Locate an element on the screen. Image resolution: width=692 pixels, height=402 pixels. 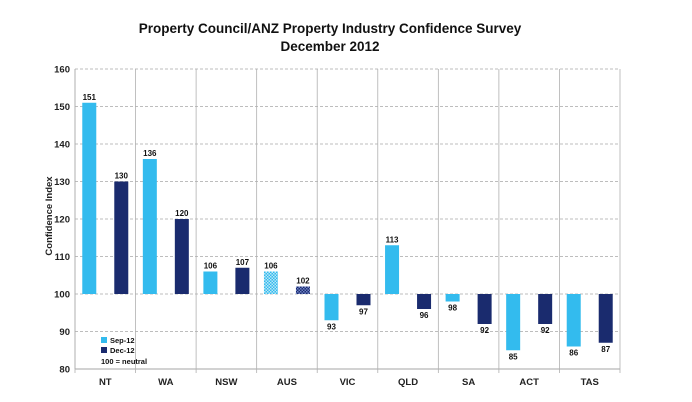
y-tick-label: 110 is located at coordinates (62, 257).